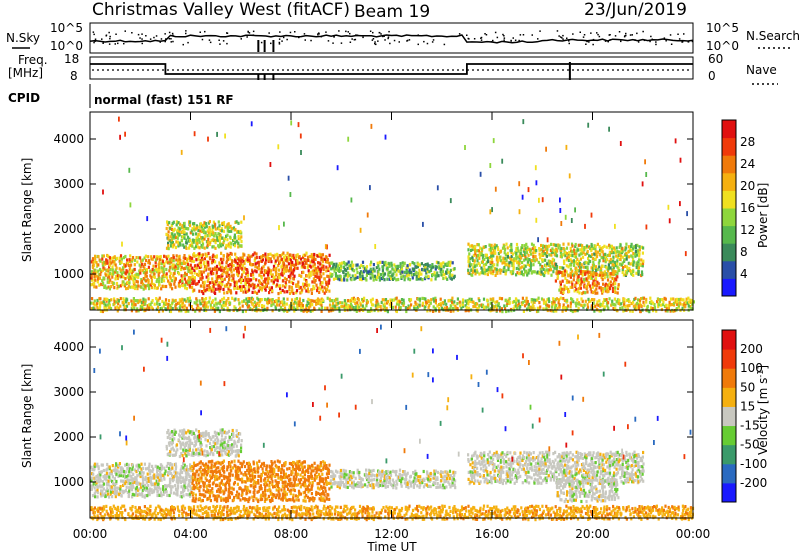 This screenshot has width=800, height=554. Describe the element at coordinates (164, 100) in the screenshot. I see `cpid-text: normal (fast) 151 RF` at that location.